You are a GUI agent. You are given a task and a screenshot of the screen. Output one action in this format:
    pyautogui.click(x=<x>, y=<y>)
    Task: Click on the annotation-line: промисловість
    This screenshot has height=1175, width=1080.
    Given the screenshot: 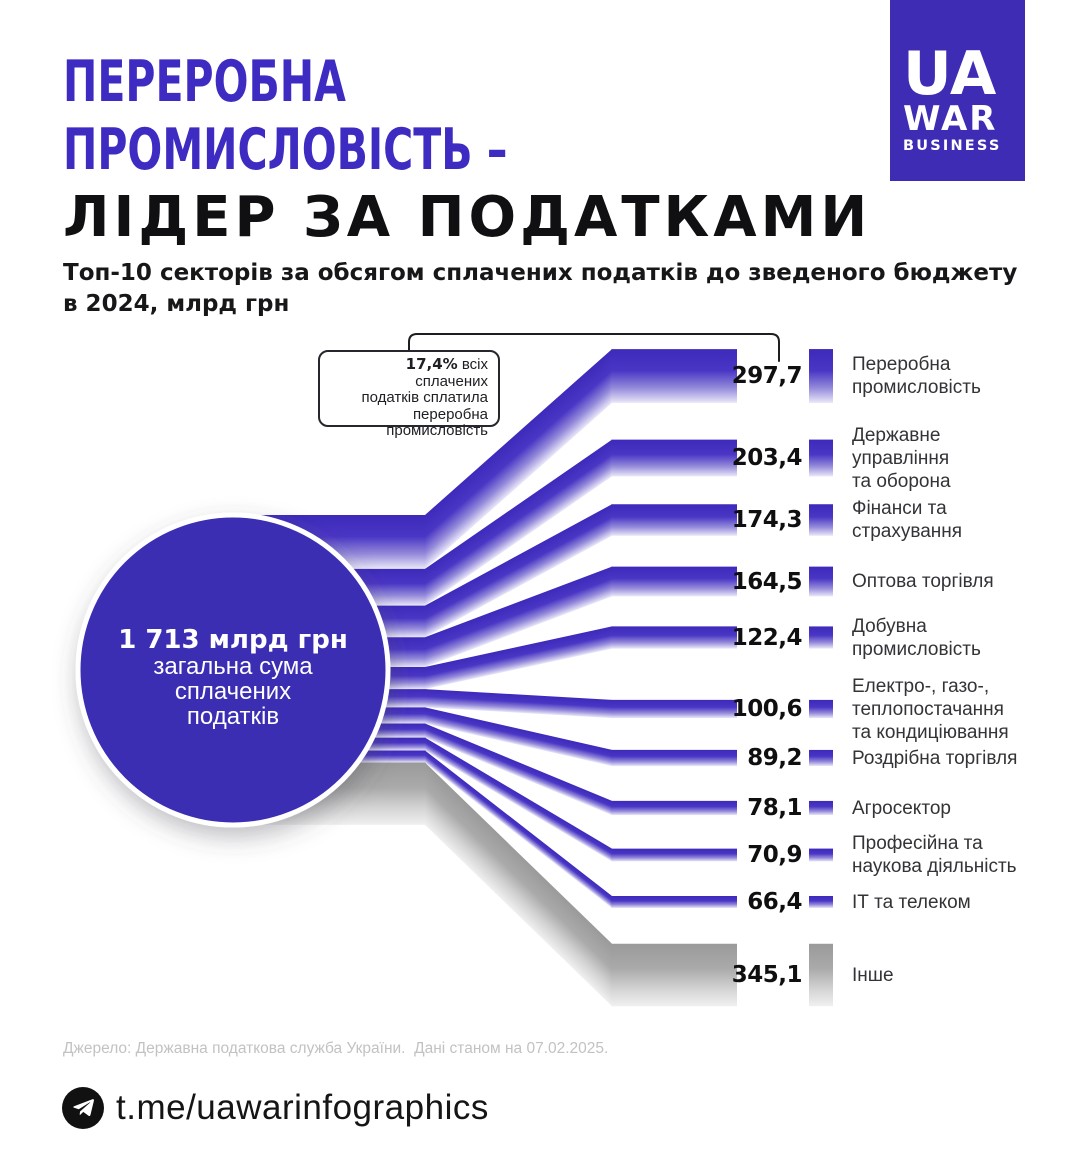 What is the action you would take?
    pyautogui.click(x=437, y=430)
    